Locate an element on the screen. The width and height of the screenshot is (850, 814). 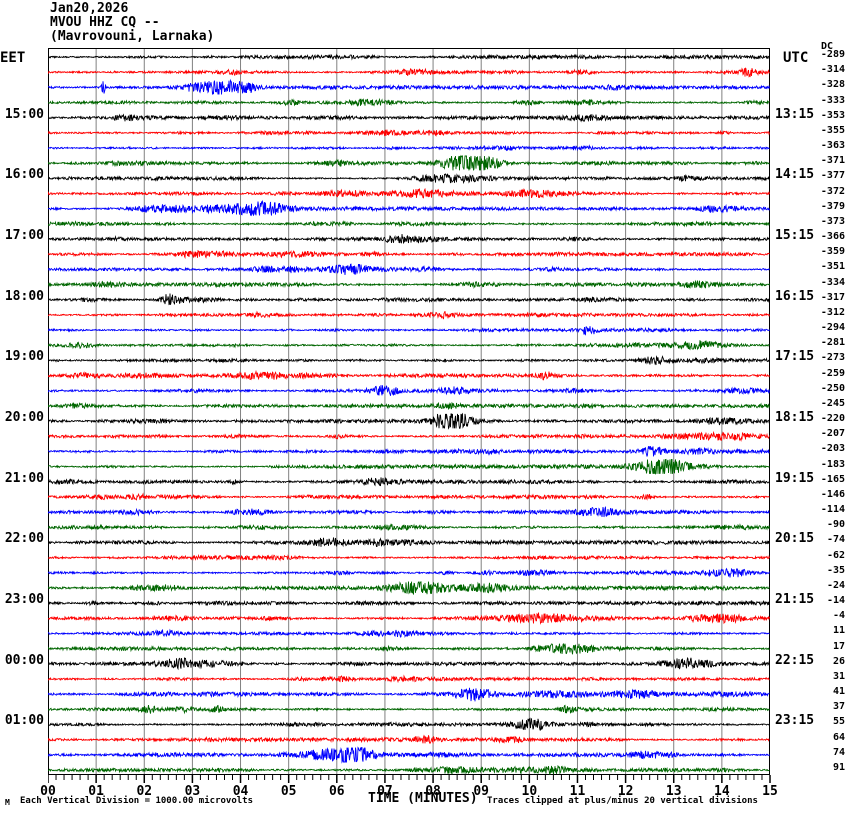
dc-offset-value: 64 is located at coordinates (838, 737).